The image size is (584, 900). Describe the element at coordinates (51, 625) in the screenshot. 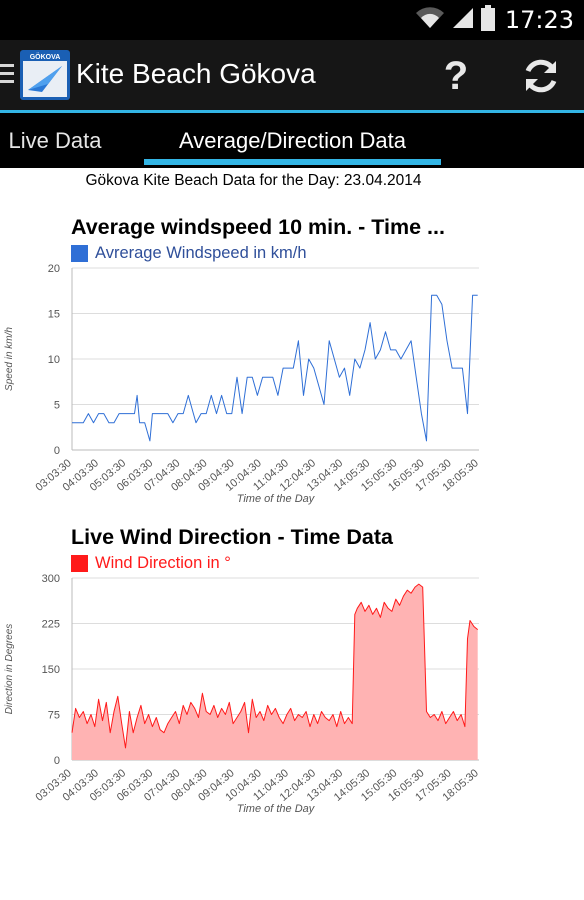

I see `y-tick-label: 225` at that location.